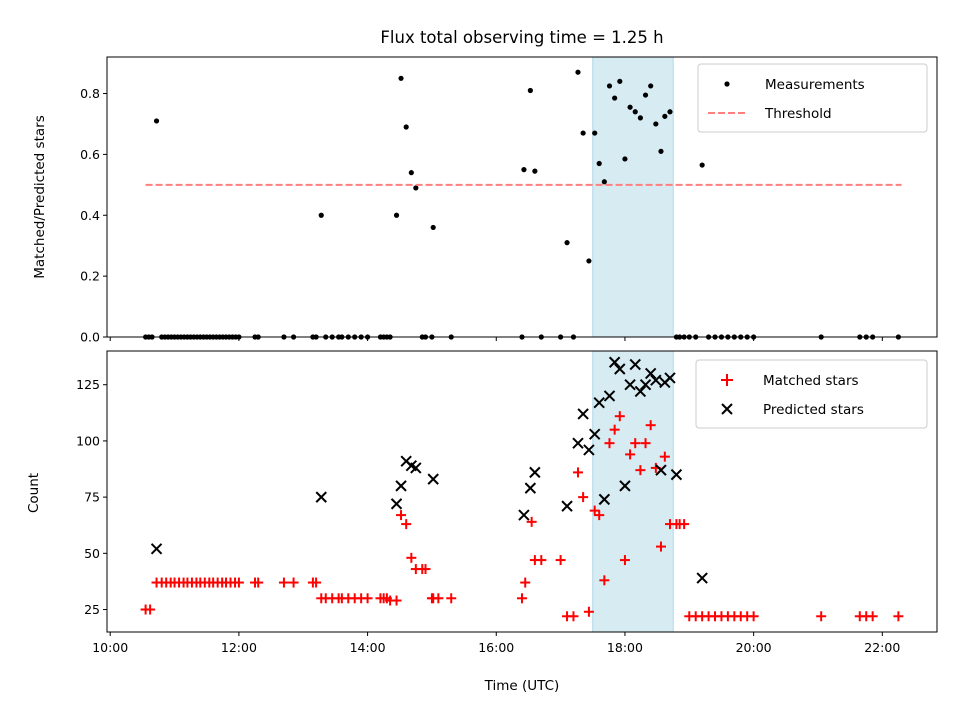 The image size is (960, 720). What do you see at coordinates (754, 647) in the screenshot?
I see `bottom-x-tick-label: 20:00` at bounding box center [754, 647].